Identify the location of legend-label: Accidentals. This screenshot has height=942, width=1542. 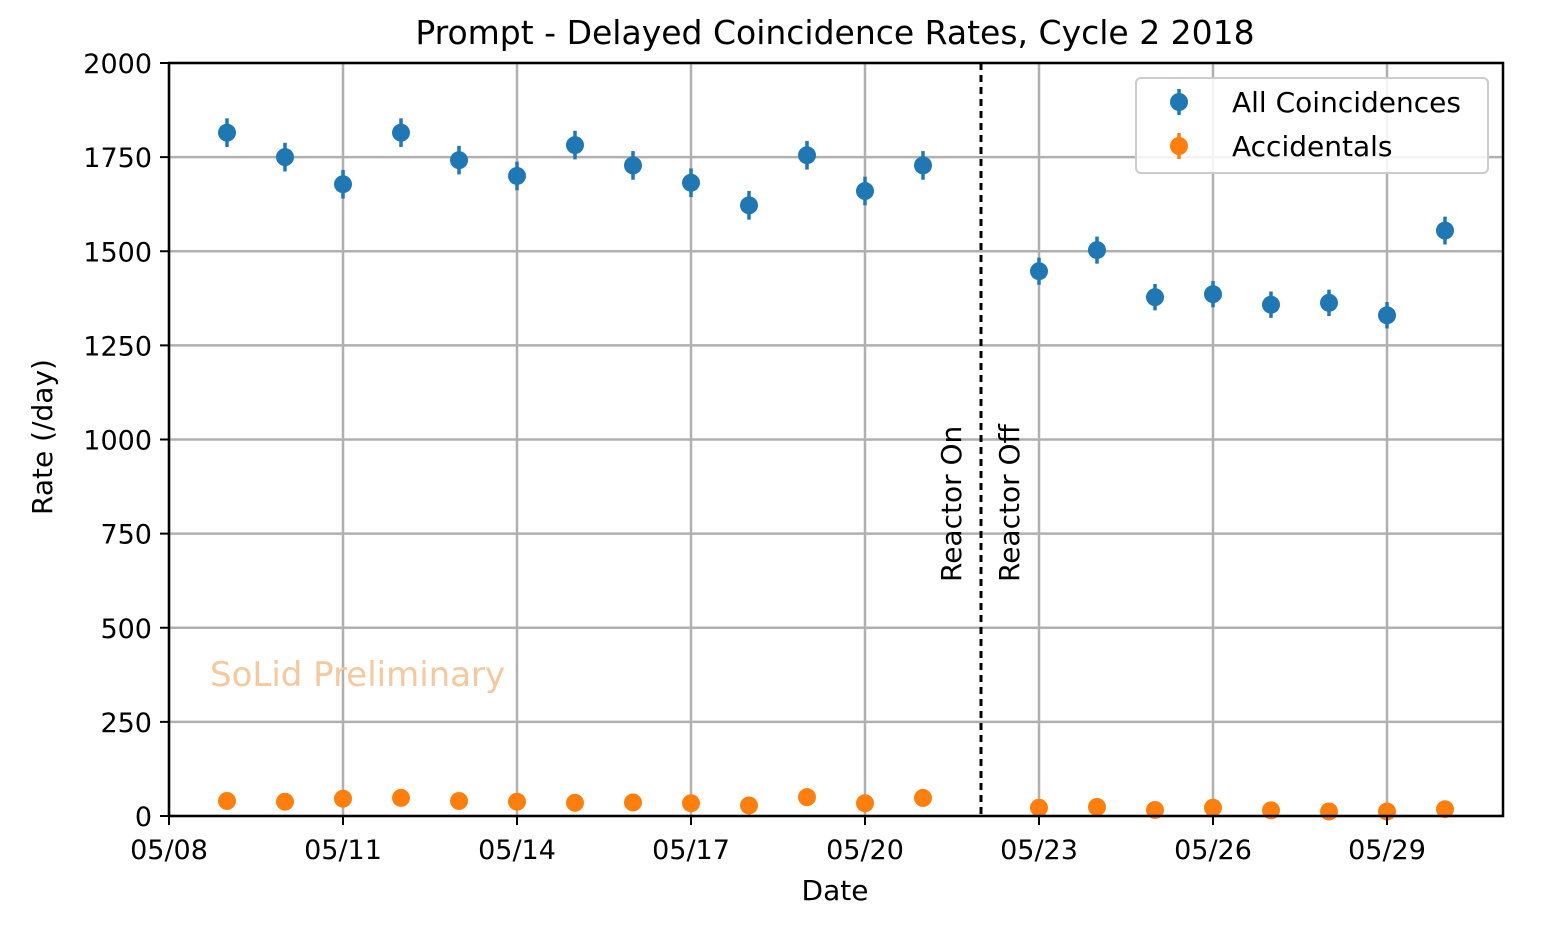
(1312, 146).